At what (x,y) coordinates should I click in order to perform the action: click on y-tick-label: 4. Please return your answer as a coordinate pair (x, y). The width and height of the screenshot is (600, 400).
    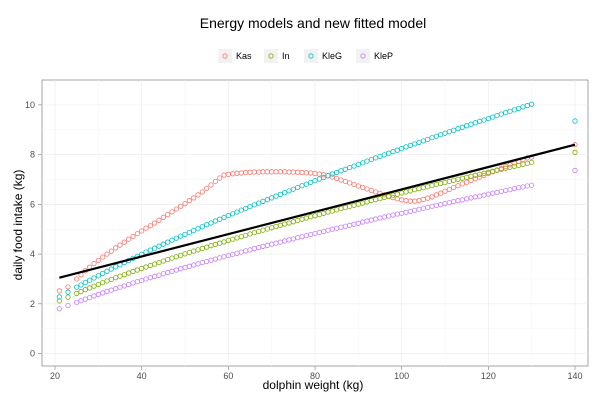
    Looking at the image, I should click on (32, 254).